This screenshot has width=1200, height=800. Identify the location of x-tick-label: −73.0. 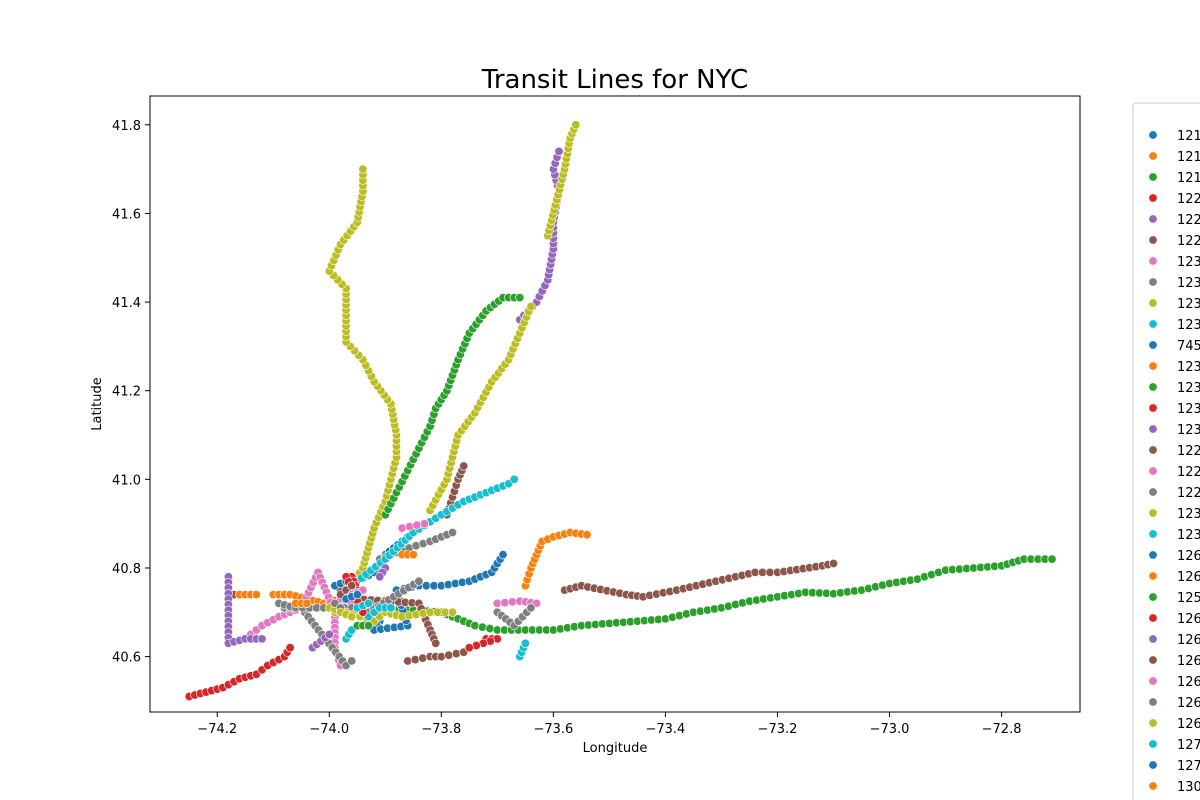
(890, 729).